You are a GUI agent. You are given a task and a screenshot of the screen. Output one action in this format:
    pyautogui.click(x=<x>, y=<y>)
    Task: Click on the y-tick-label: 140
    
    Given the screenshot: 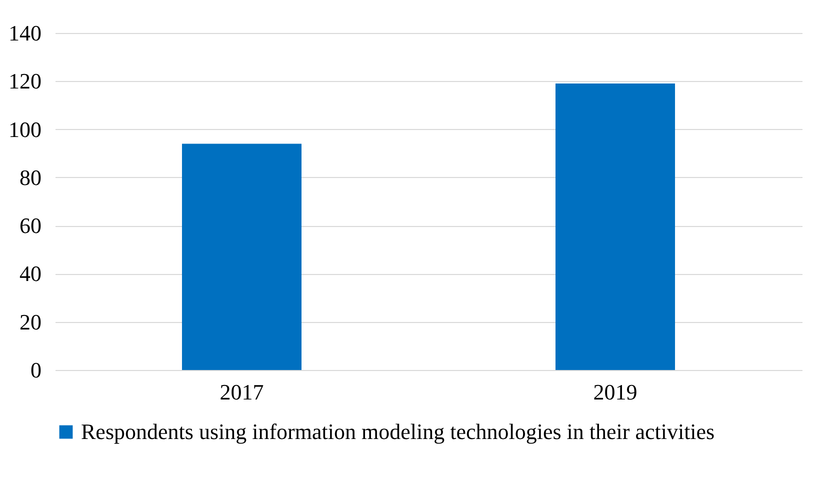 What is the action you would take?
    pyautogui.click(x=25, y=33)
    